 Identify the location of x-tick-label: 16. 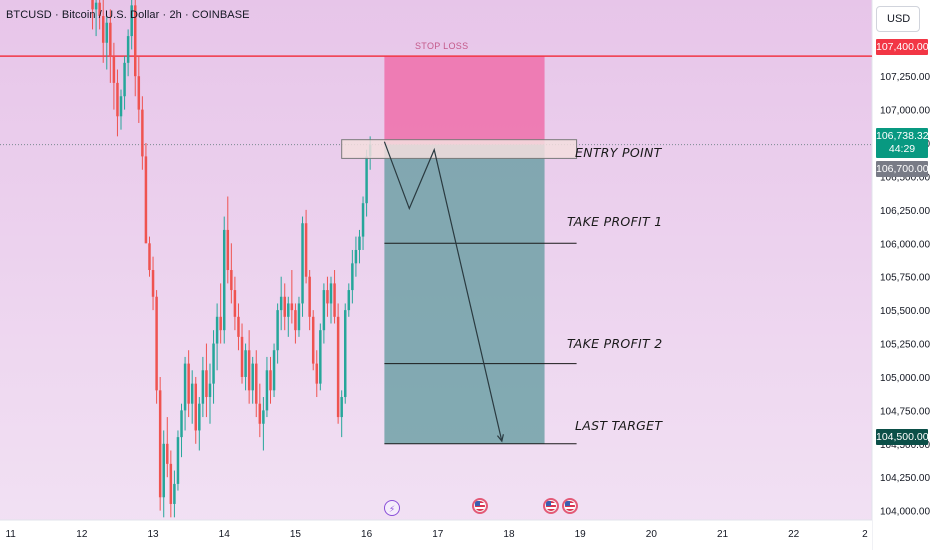
(367, 534).